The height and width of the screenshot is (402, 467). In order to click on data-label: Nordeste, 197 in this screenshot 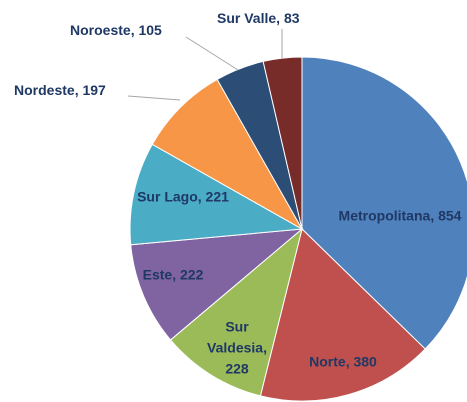, I will do `click(60, 90)`.